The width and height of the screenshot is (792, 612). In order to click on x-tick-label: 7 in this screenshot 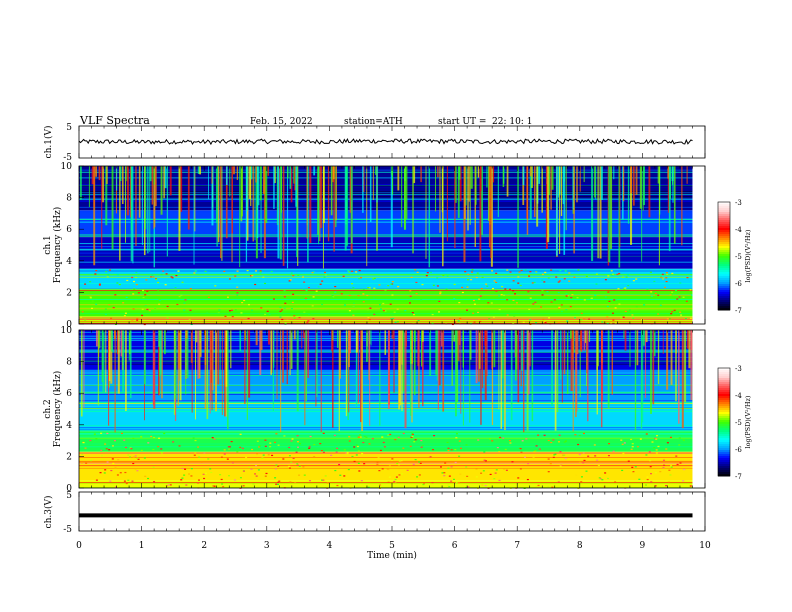, I will do `click(517, 546)`.